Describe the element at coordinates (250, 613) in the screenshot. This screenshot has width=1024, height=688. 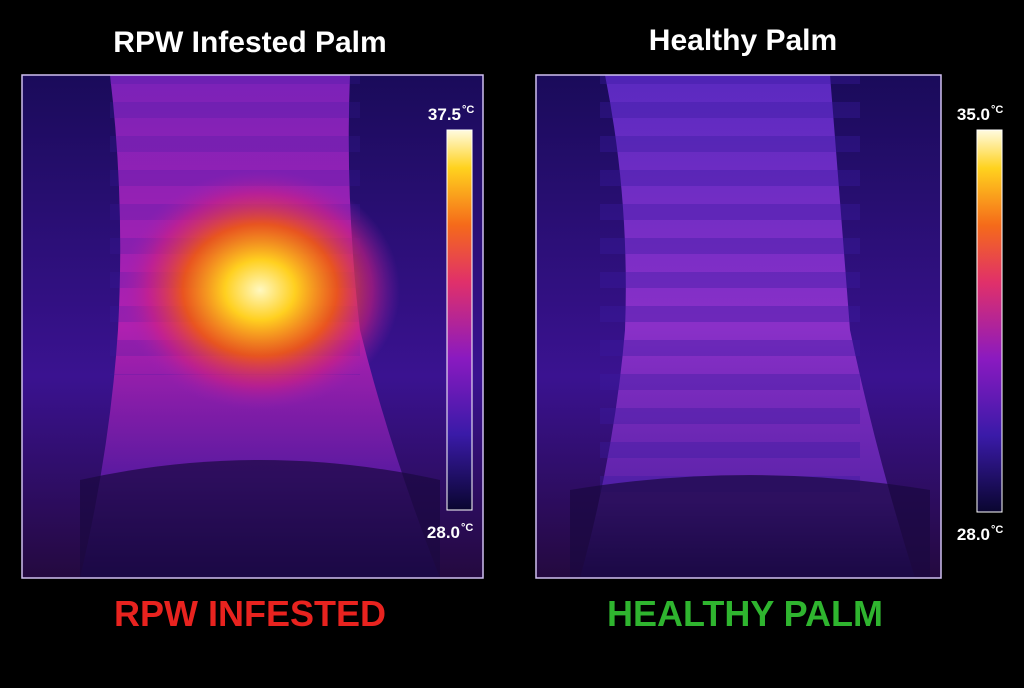
I see `caption: RPW INFESTED` at that location.